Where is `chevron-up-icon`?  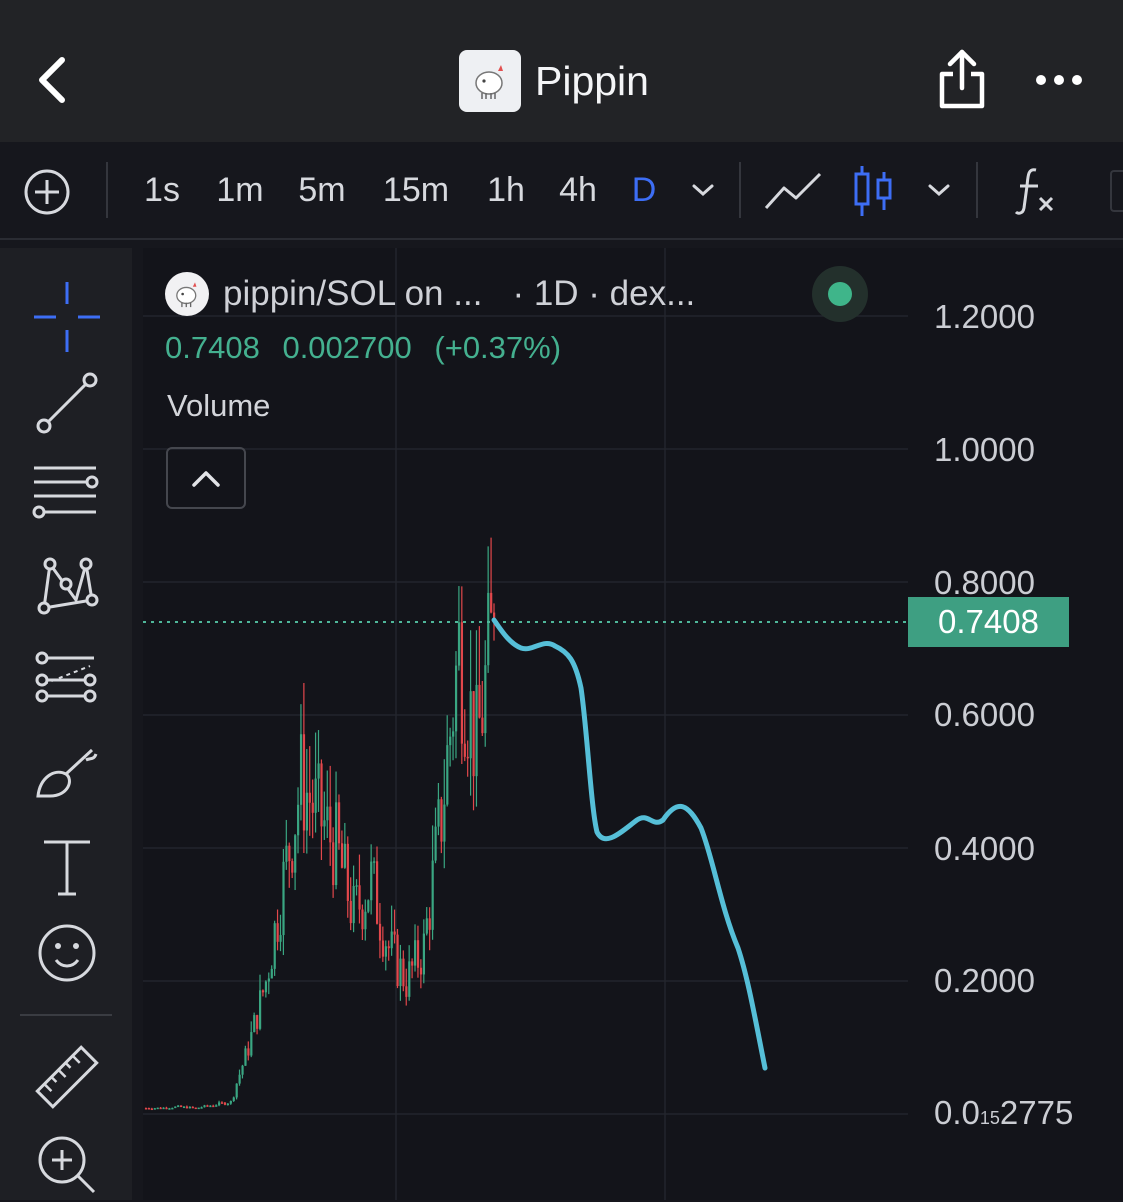
chevron-up-icon is located at coordinates (206, 479).